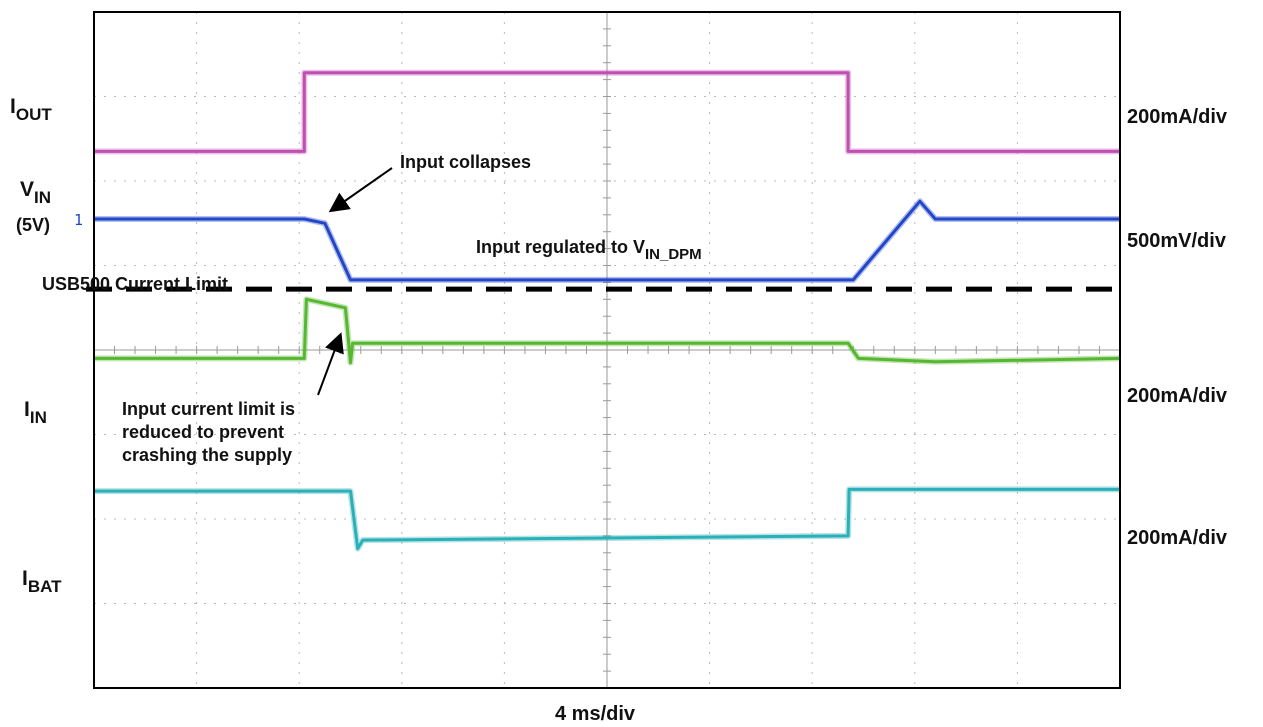  I want to click on ibat-label-sub: BAT, so click(44, 586).